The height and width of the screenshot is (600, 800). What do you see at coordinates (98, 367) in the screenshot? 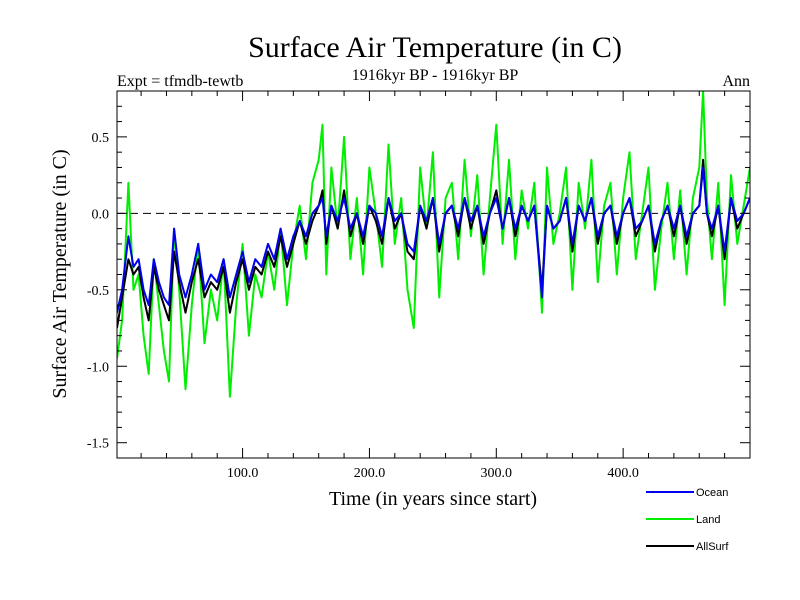
I see `y-tick-label: -1.0` at bounding box center [98, 367].